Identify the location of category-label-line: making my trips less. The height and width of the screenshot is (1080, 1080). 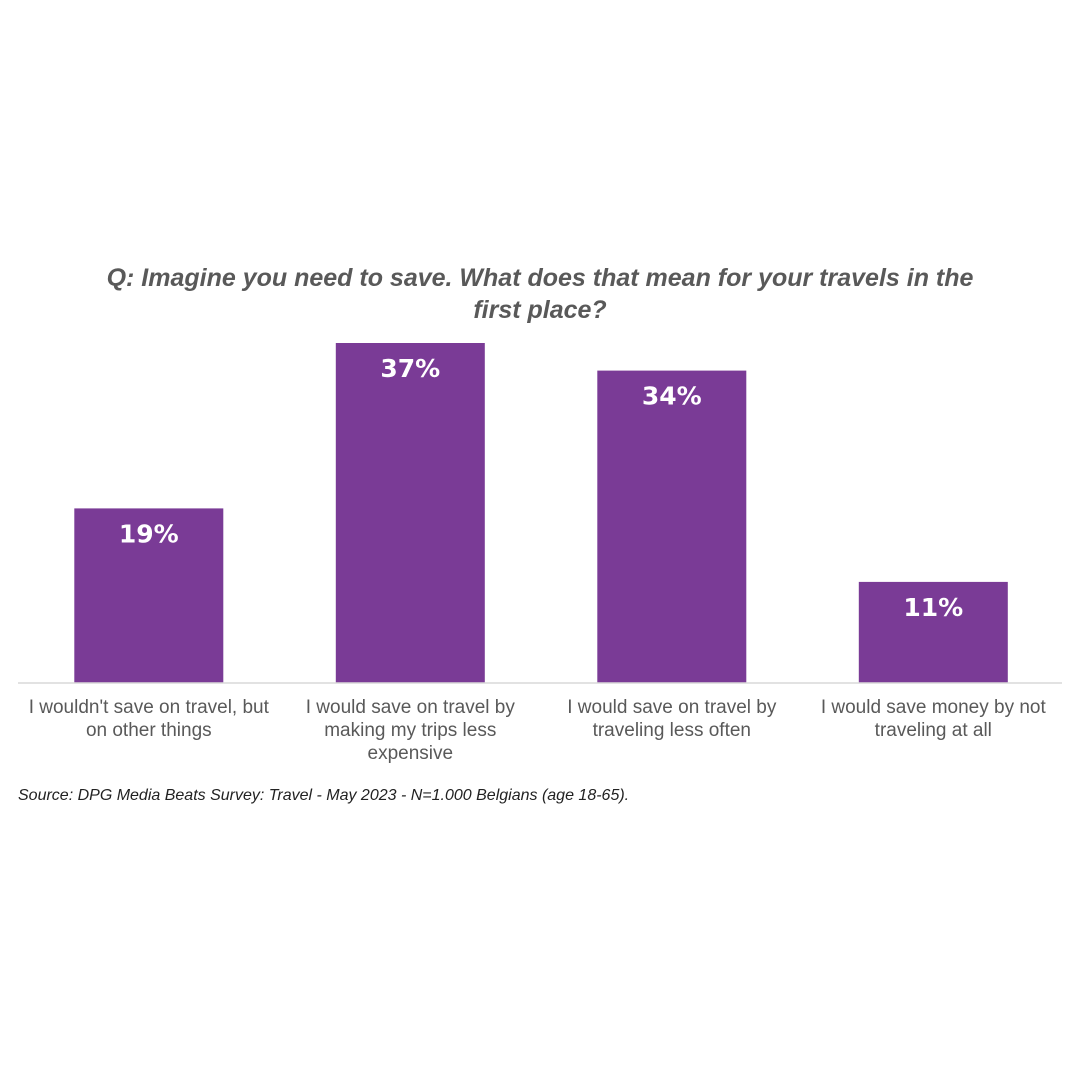
(410, 730).